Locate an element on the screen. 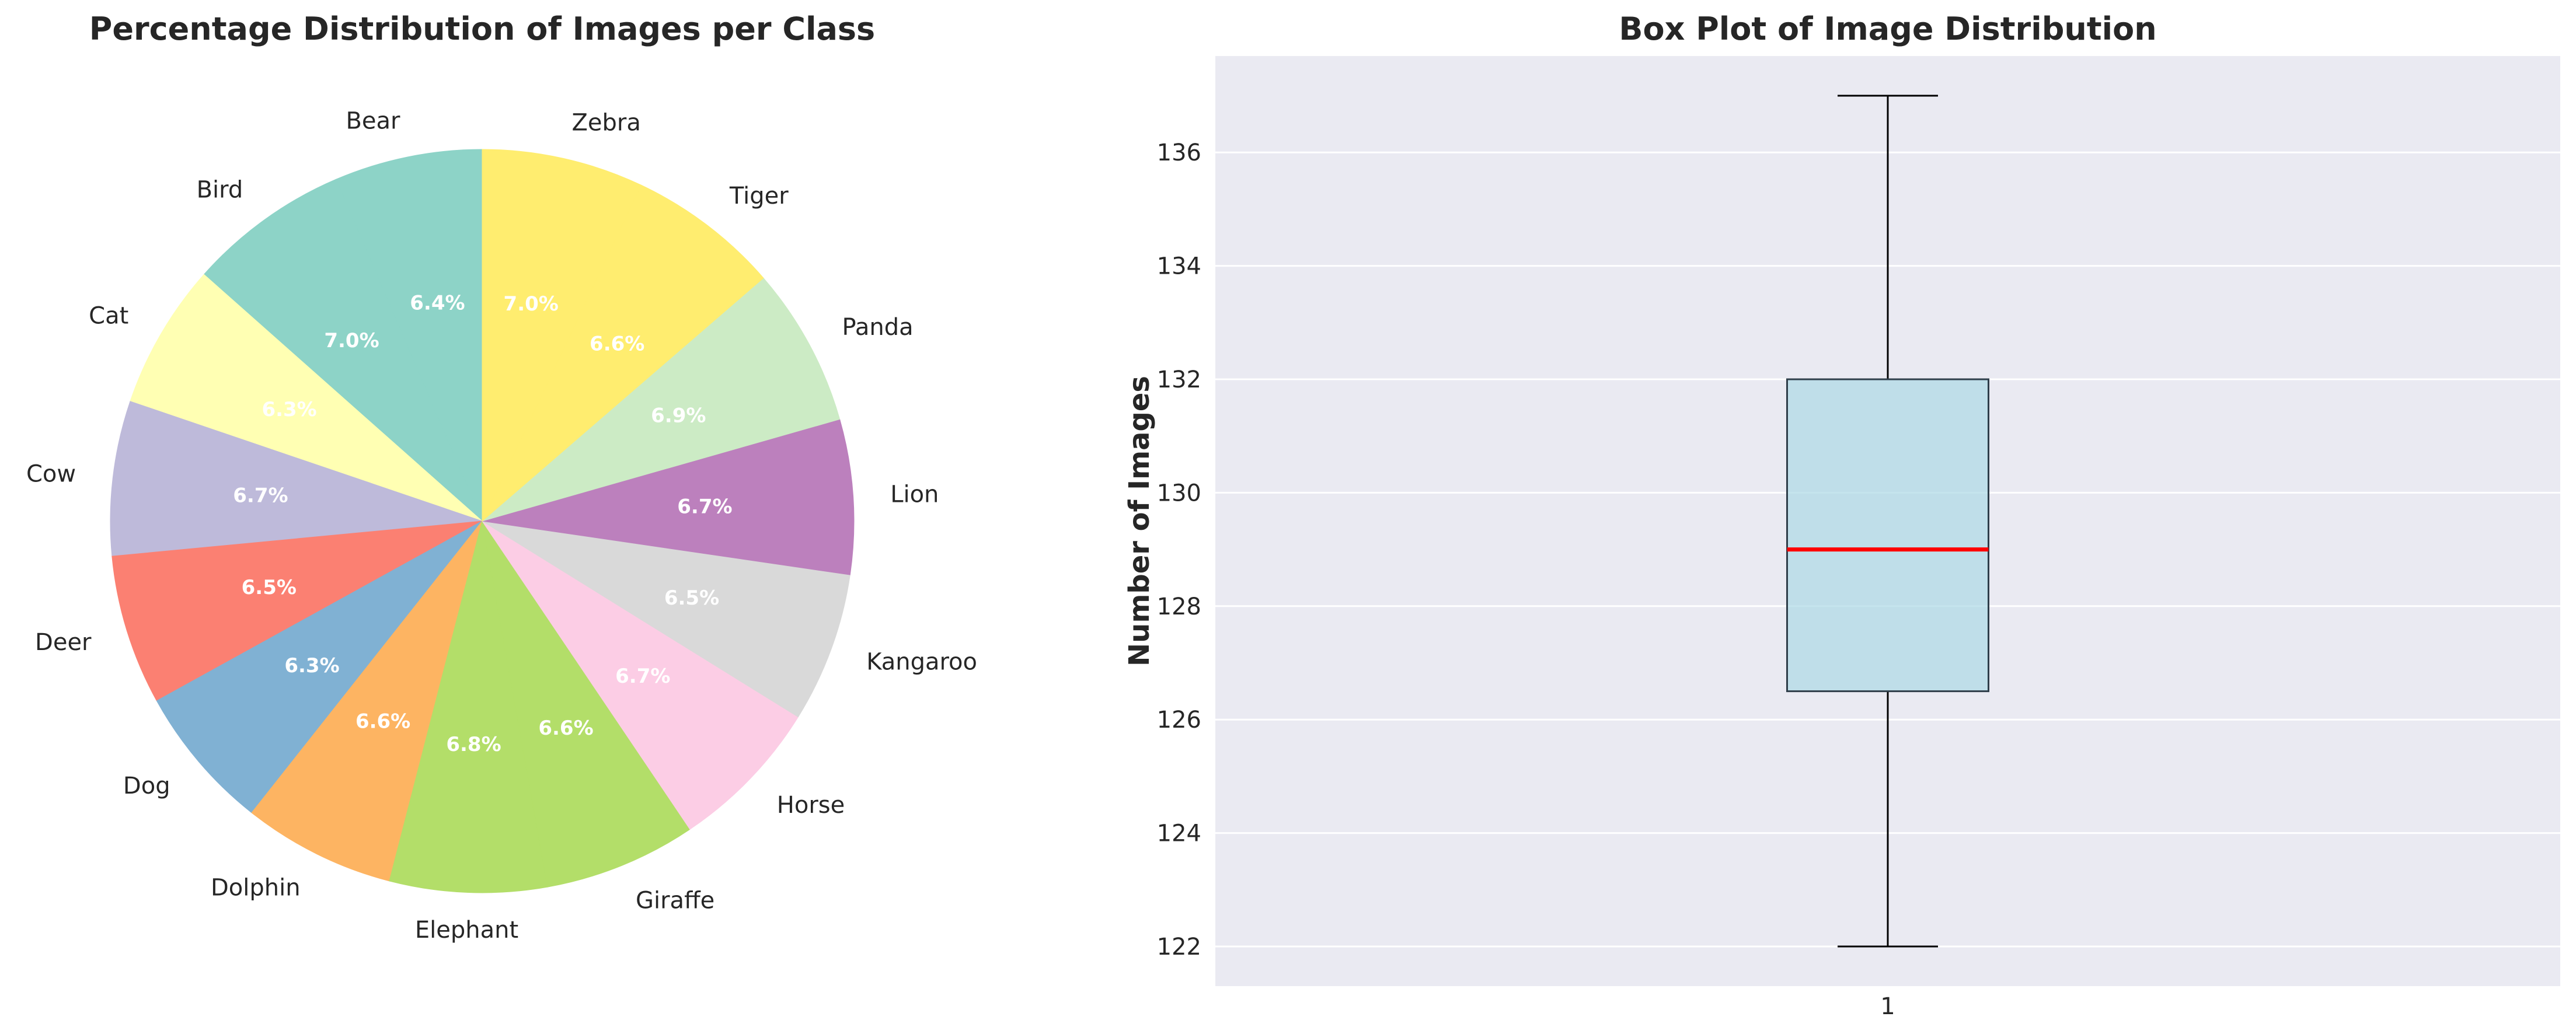 Image resolution: width=2576 pixels, height=1034 pixels. pie-slice-cat is located at coordinates (306, 398).